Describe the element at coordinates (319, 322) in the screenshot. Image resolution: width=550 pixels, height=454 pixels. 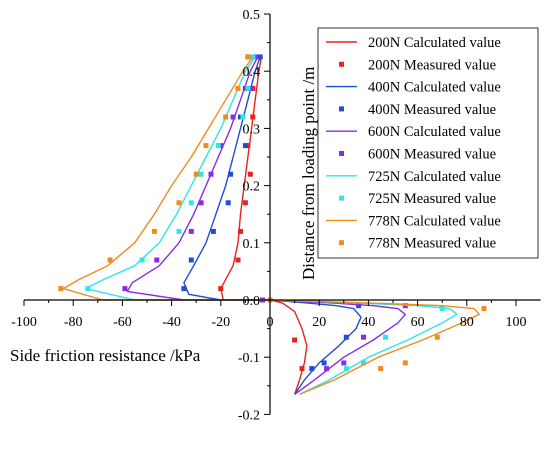
I see `x-tick-label: 20` at that location.